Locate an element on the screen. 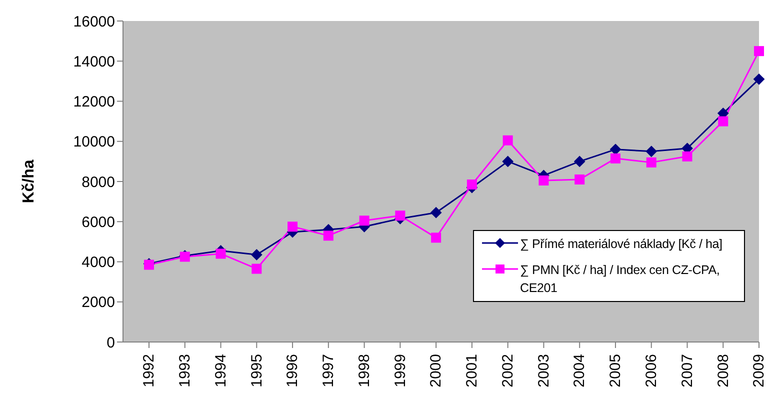 This screenshot has width=781, height=410. x-tick-label: 2007 is located at coordinates (687, 371).